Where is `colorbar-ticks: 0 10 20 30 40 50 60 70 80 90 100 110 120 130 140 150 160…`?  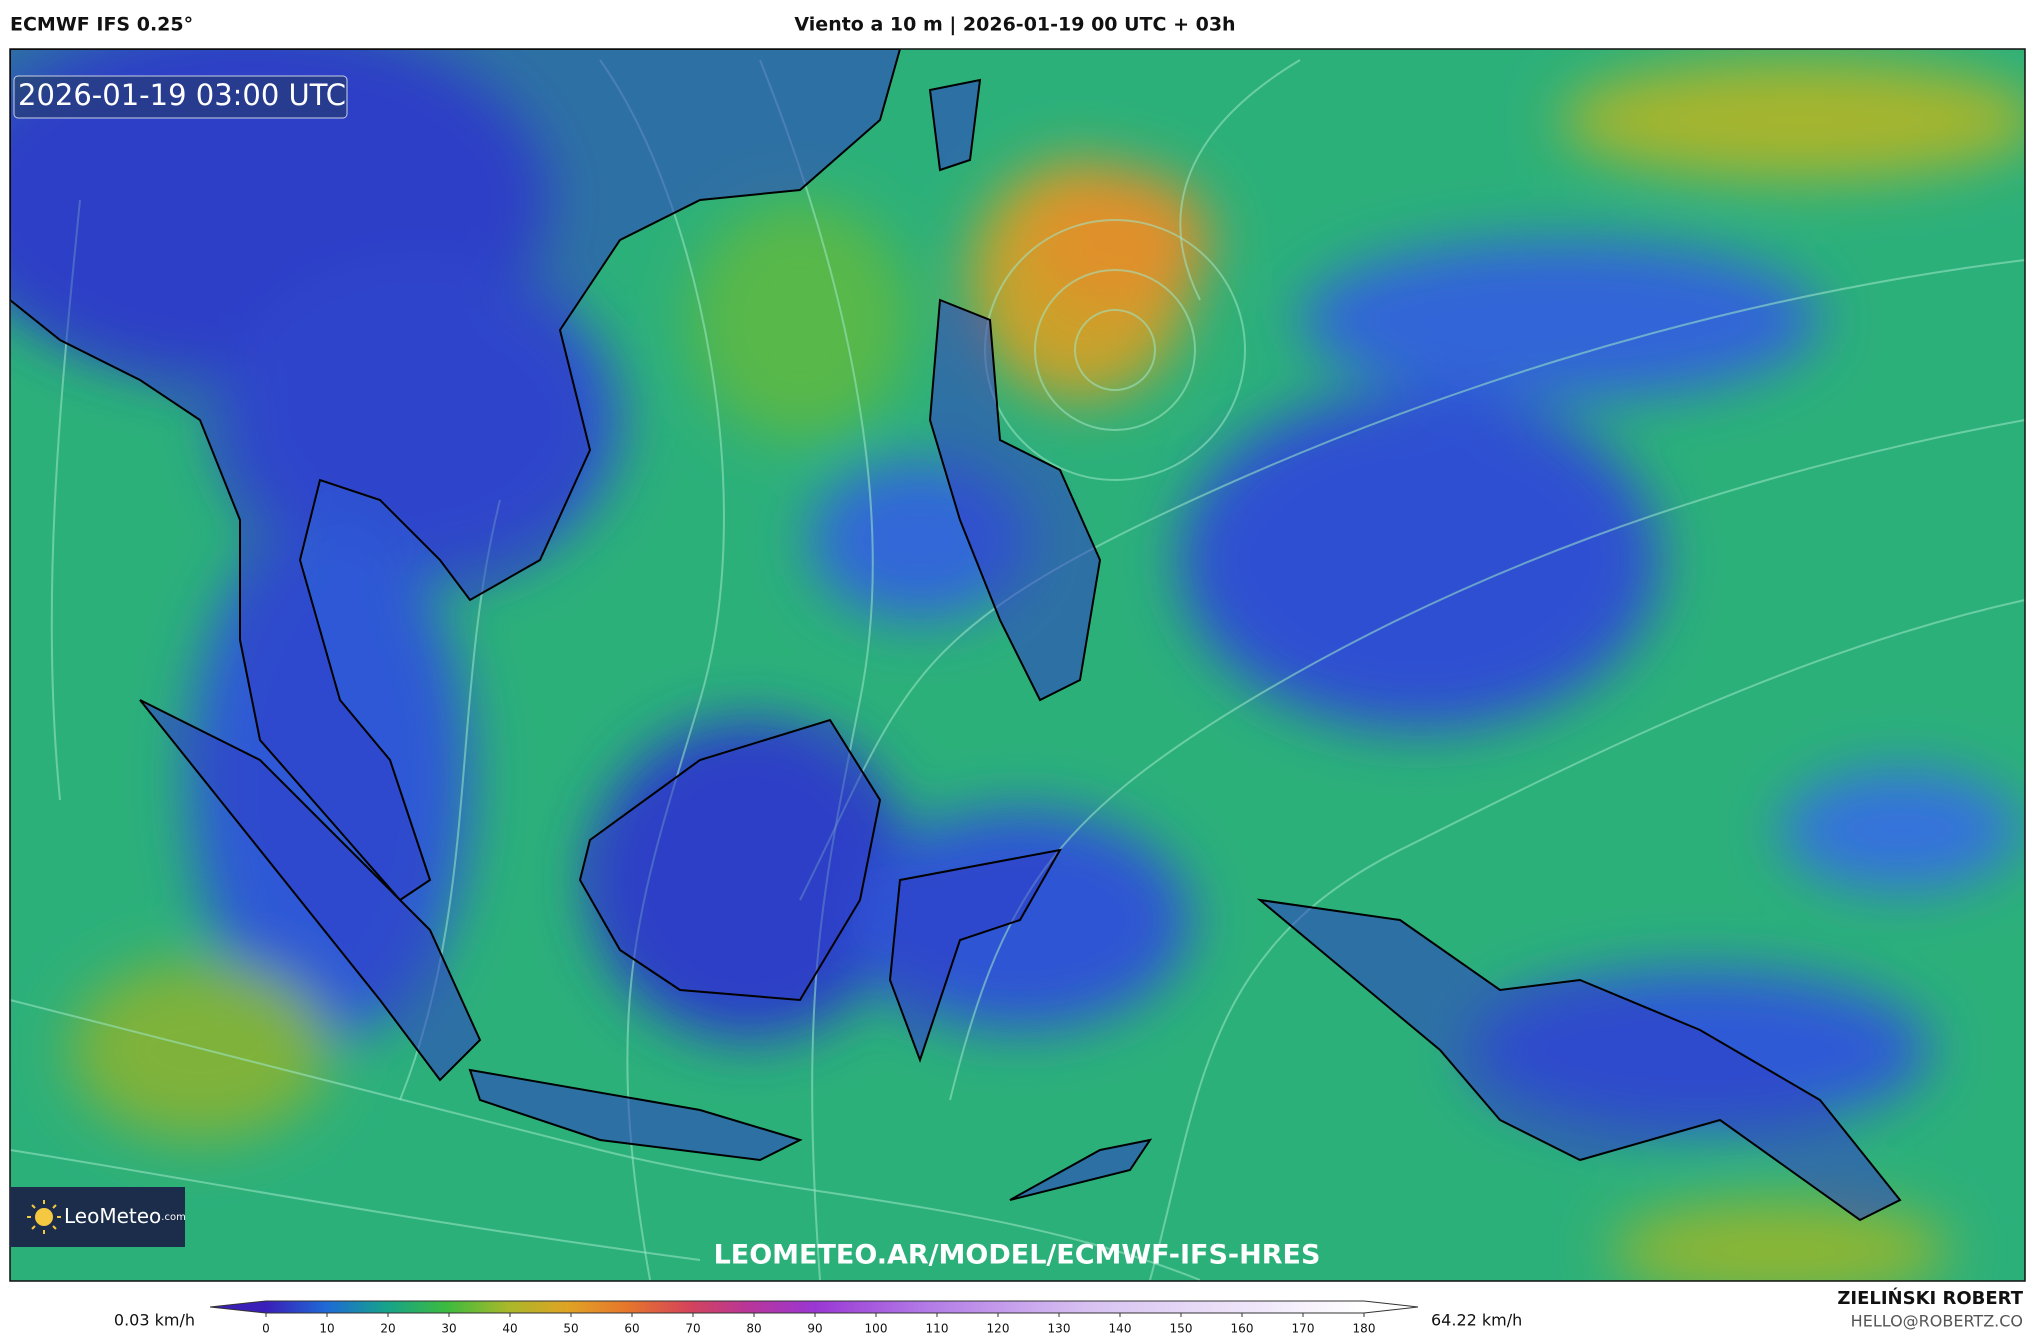
colorbar-ticks: 0 10 20 30 40 50 60 70 80 90 100 110 120 130 140 150 160… is located at coordinates (818, 1324).